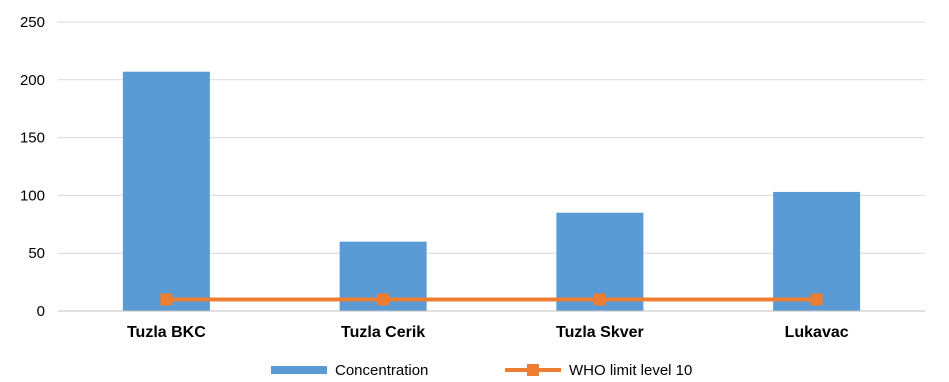 The width and height of the screenshot is (949, 382). Describe the element at coordinates (491, 299) in the screenshot. I see `line-series` at that location.